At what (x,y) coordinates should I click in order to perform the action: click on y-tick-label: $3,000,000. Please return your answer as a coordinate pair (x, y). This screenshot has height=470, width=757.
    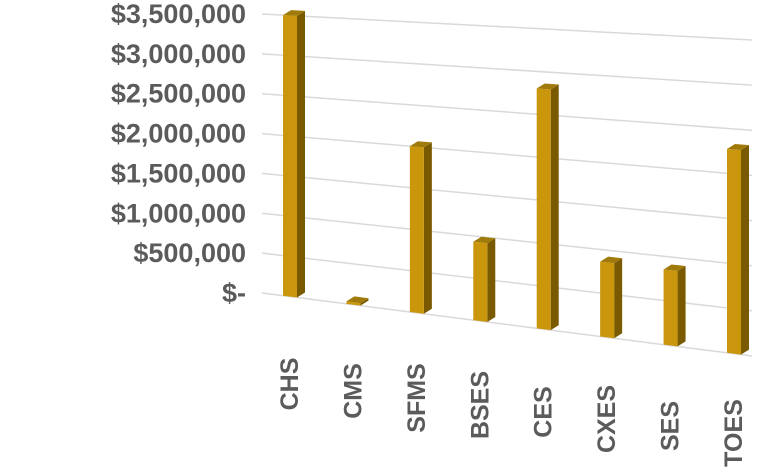
    Looking at the image, I should click on (178, 54).